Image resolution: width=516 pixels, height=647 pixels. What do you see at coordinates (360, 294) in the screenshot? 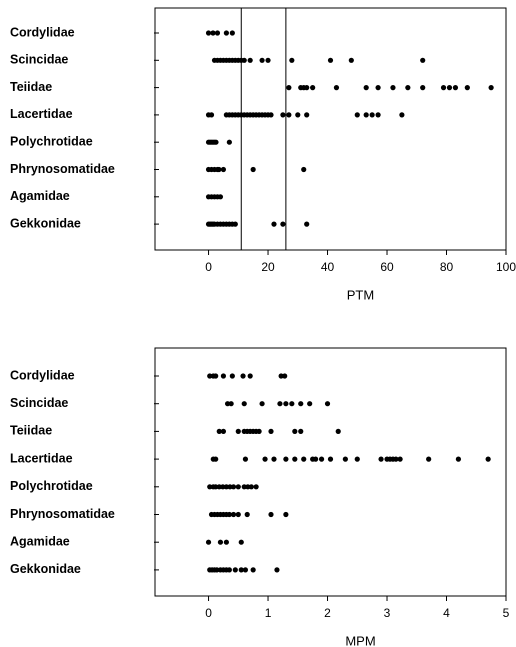
I see `x-axis-title: PTM` at bounding box center [360, 294].